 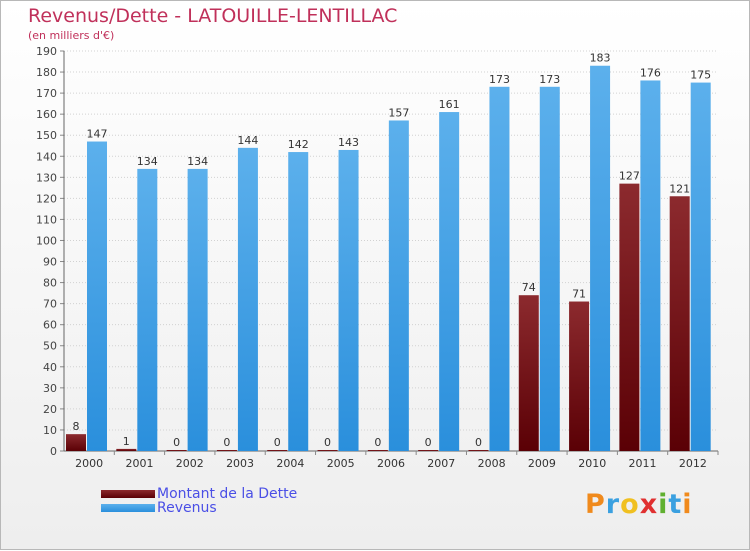 What do you see at coordinates (277, 450) in the screenshot?
I see `bar-dette-2004` at bounding box center [277, 450].